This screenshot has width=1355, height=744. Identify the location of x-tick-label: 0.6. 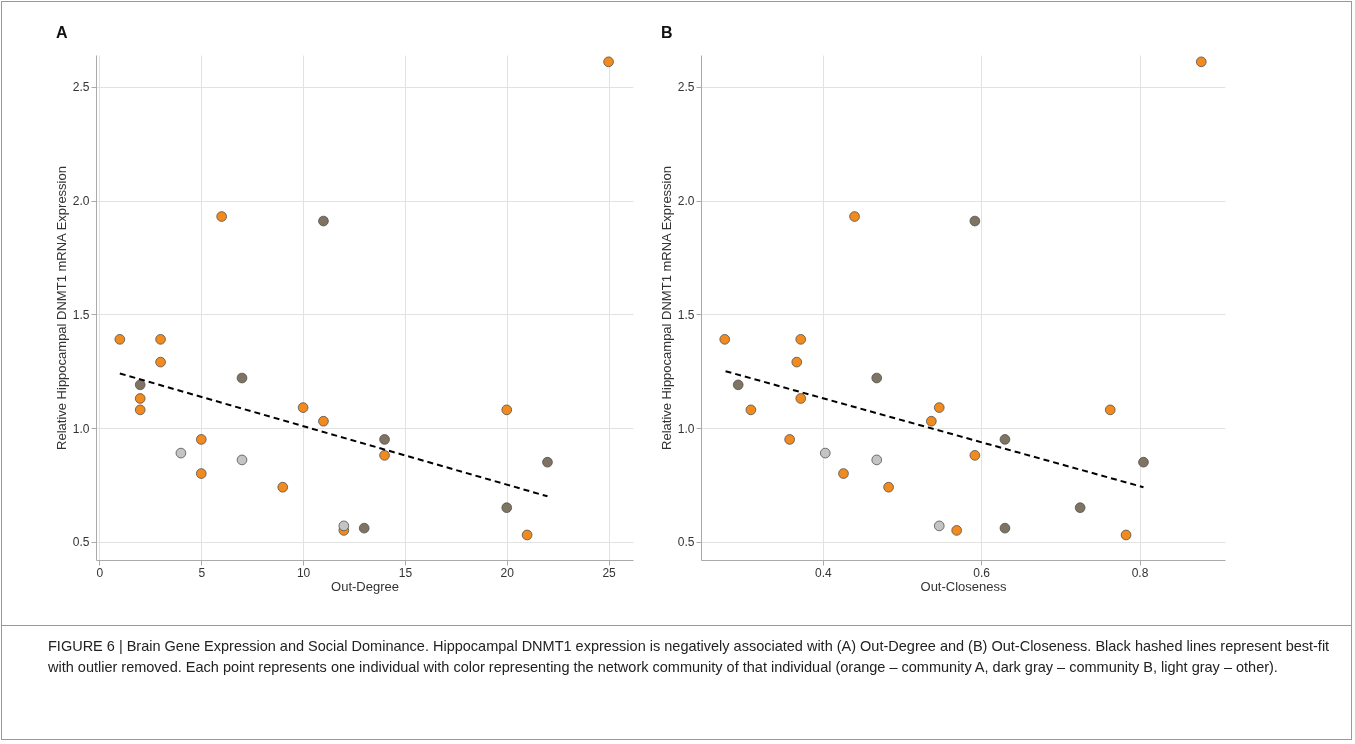
(982, 572).